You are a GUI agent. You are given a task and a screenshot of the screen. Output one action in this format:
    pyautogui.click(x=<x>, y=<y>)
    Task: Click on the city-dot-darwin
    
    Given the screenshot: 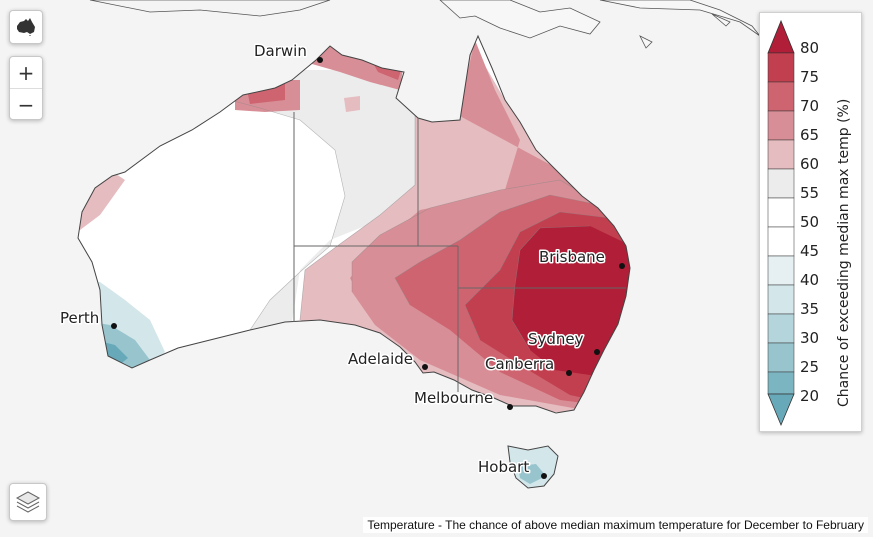 What is the action you would take?
    pyautogui.click(x=320, y=60)
    